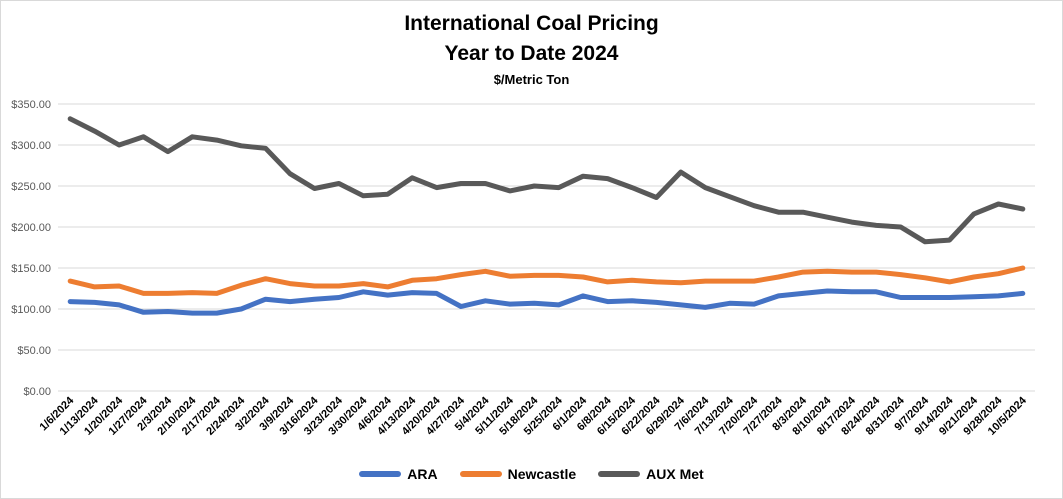 This screenshot has width=1063, height=499. Describe the element at coordinates (675, 474) in the screenshot. I see `legend-label-aux-met: AUX Met` at that location.